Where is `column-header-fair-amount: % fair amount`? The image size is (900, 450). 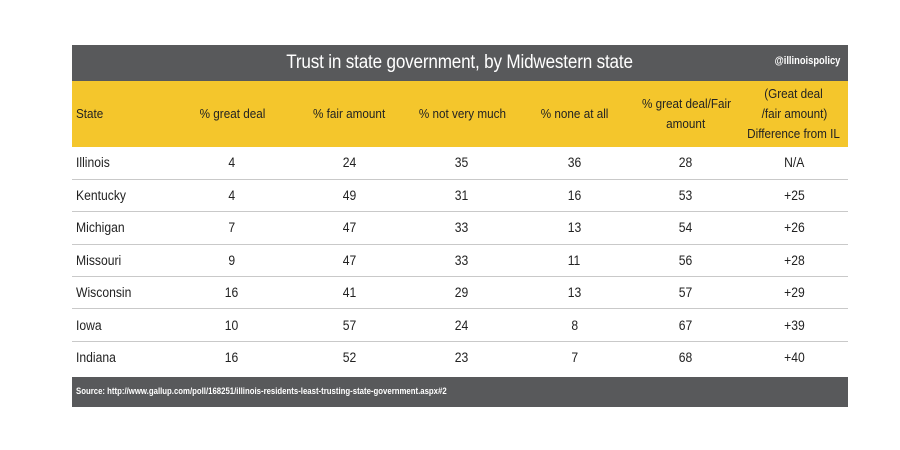
column-header-fair-amount: % fair amount is located at coordinates (349, 113).